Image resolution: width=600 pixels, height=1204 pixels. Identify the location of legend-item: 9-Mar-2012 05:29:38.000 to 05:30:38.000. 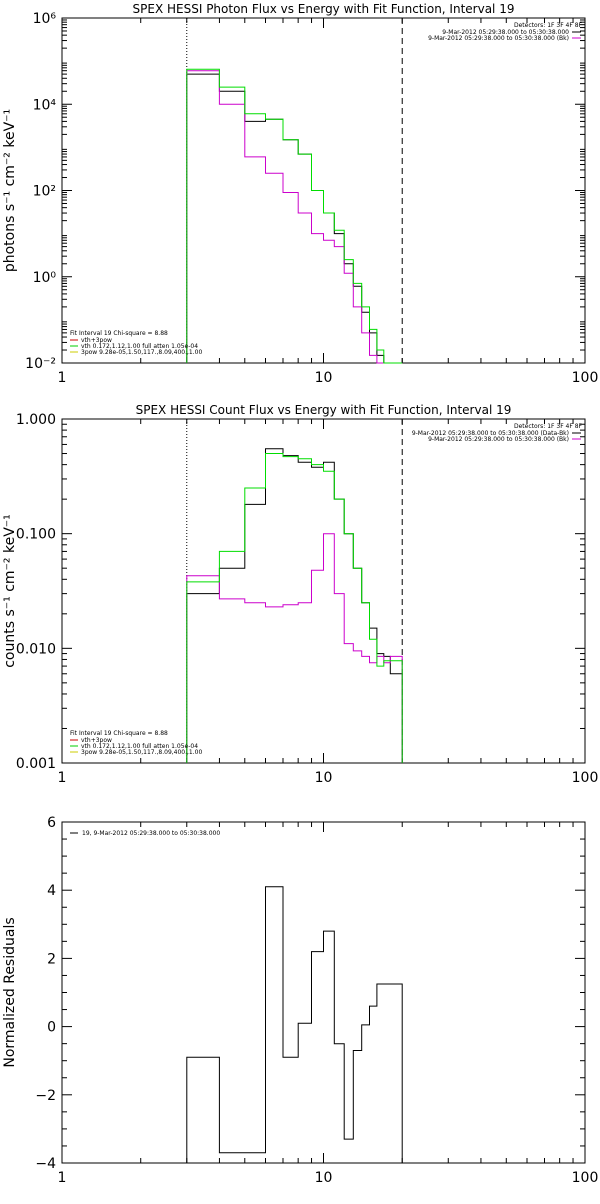
(505, 32).